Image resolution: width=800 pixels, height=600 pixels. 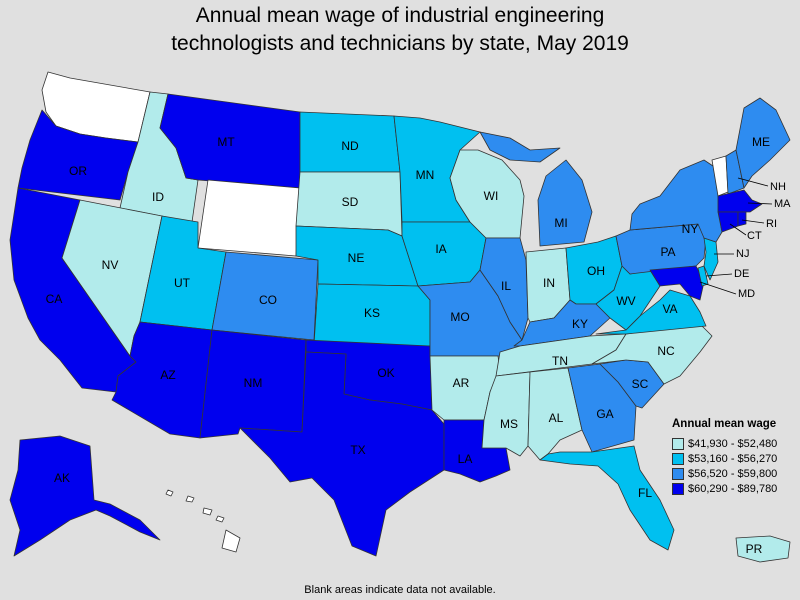 I want to click on label-mo: MO, so click(x=459, y=317).